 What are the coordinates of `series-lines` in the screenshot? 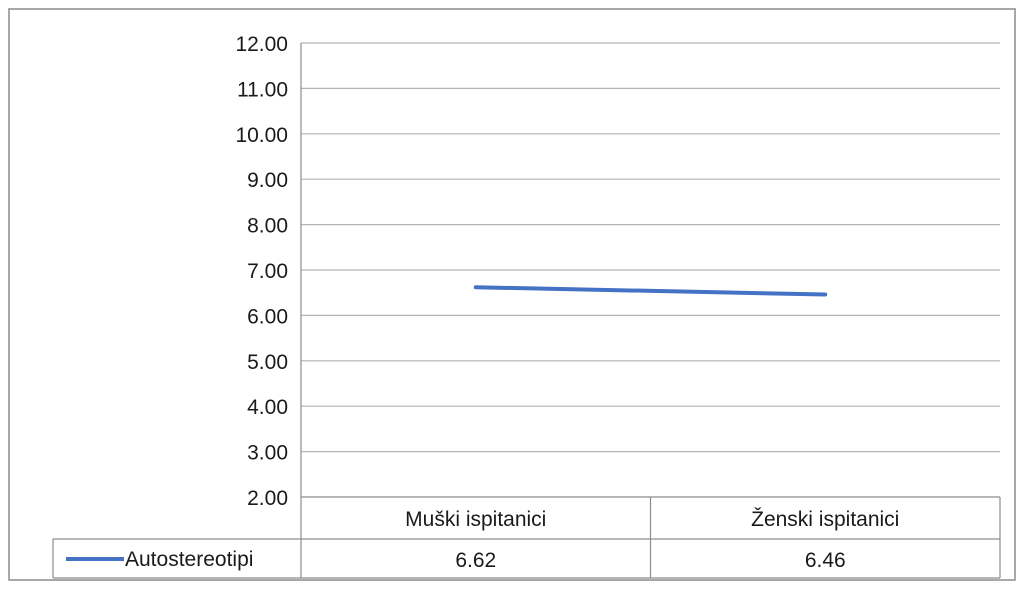 It's located at (650, 291).